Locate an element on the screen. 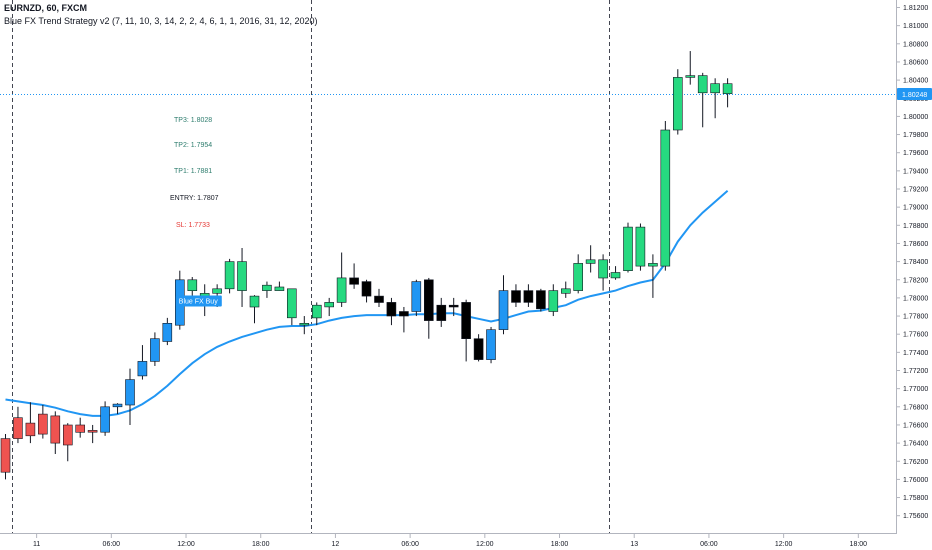 The height and width of the screenshot is (550, 932). price-marker-box is located at coordinates (914, 94).